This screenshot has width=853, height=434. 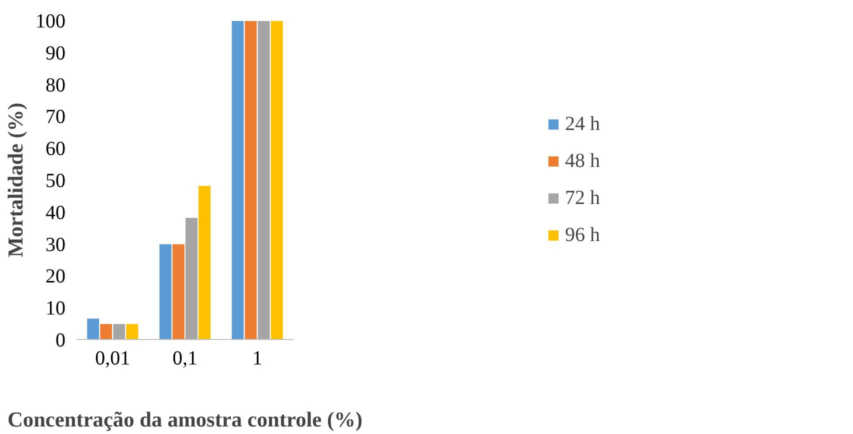 What do you see at coordinates (582, 161) in the screenshot?
I see `legend-label: 48 h` at bounding box center [582, 161].